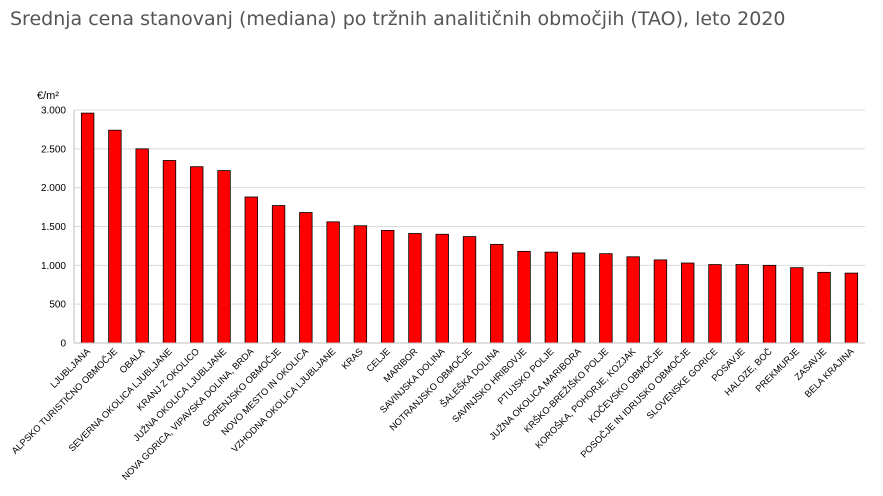 The width and height of the screenshot is (883, 496). I want to click on x-category-label: KRAS, so click(352, 358).